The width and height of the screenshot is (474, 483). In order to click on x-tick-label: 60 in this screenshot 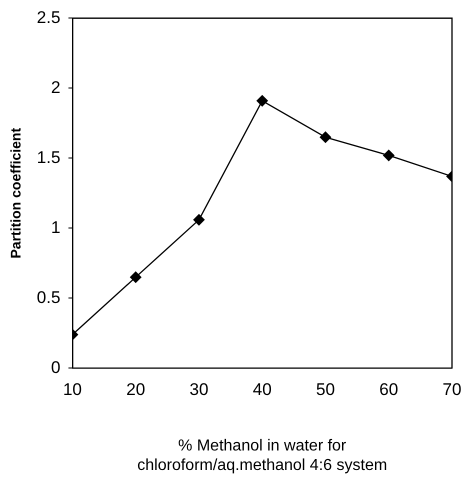, I will do `click(388, 390)`.